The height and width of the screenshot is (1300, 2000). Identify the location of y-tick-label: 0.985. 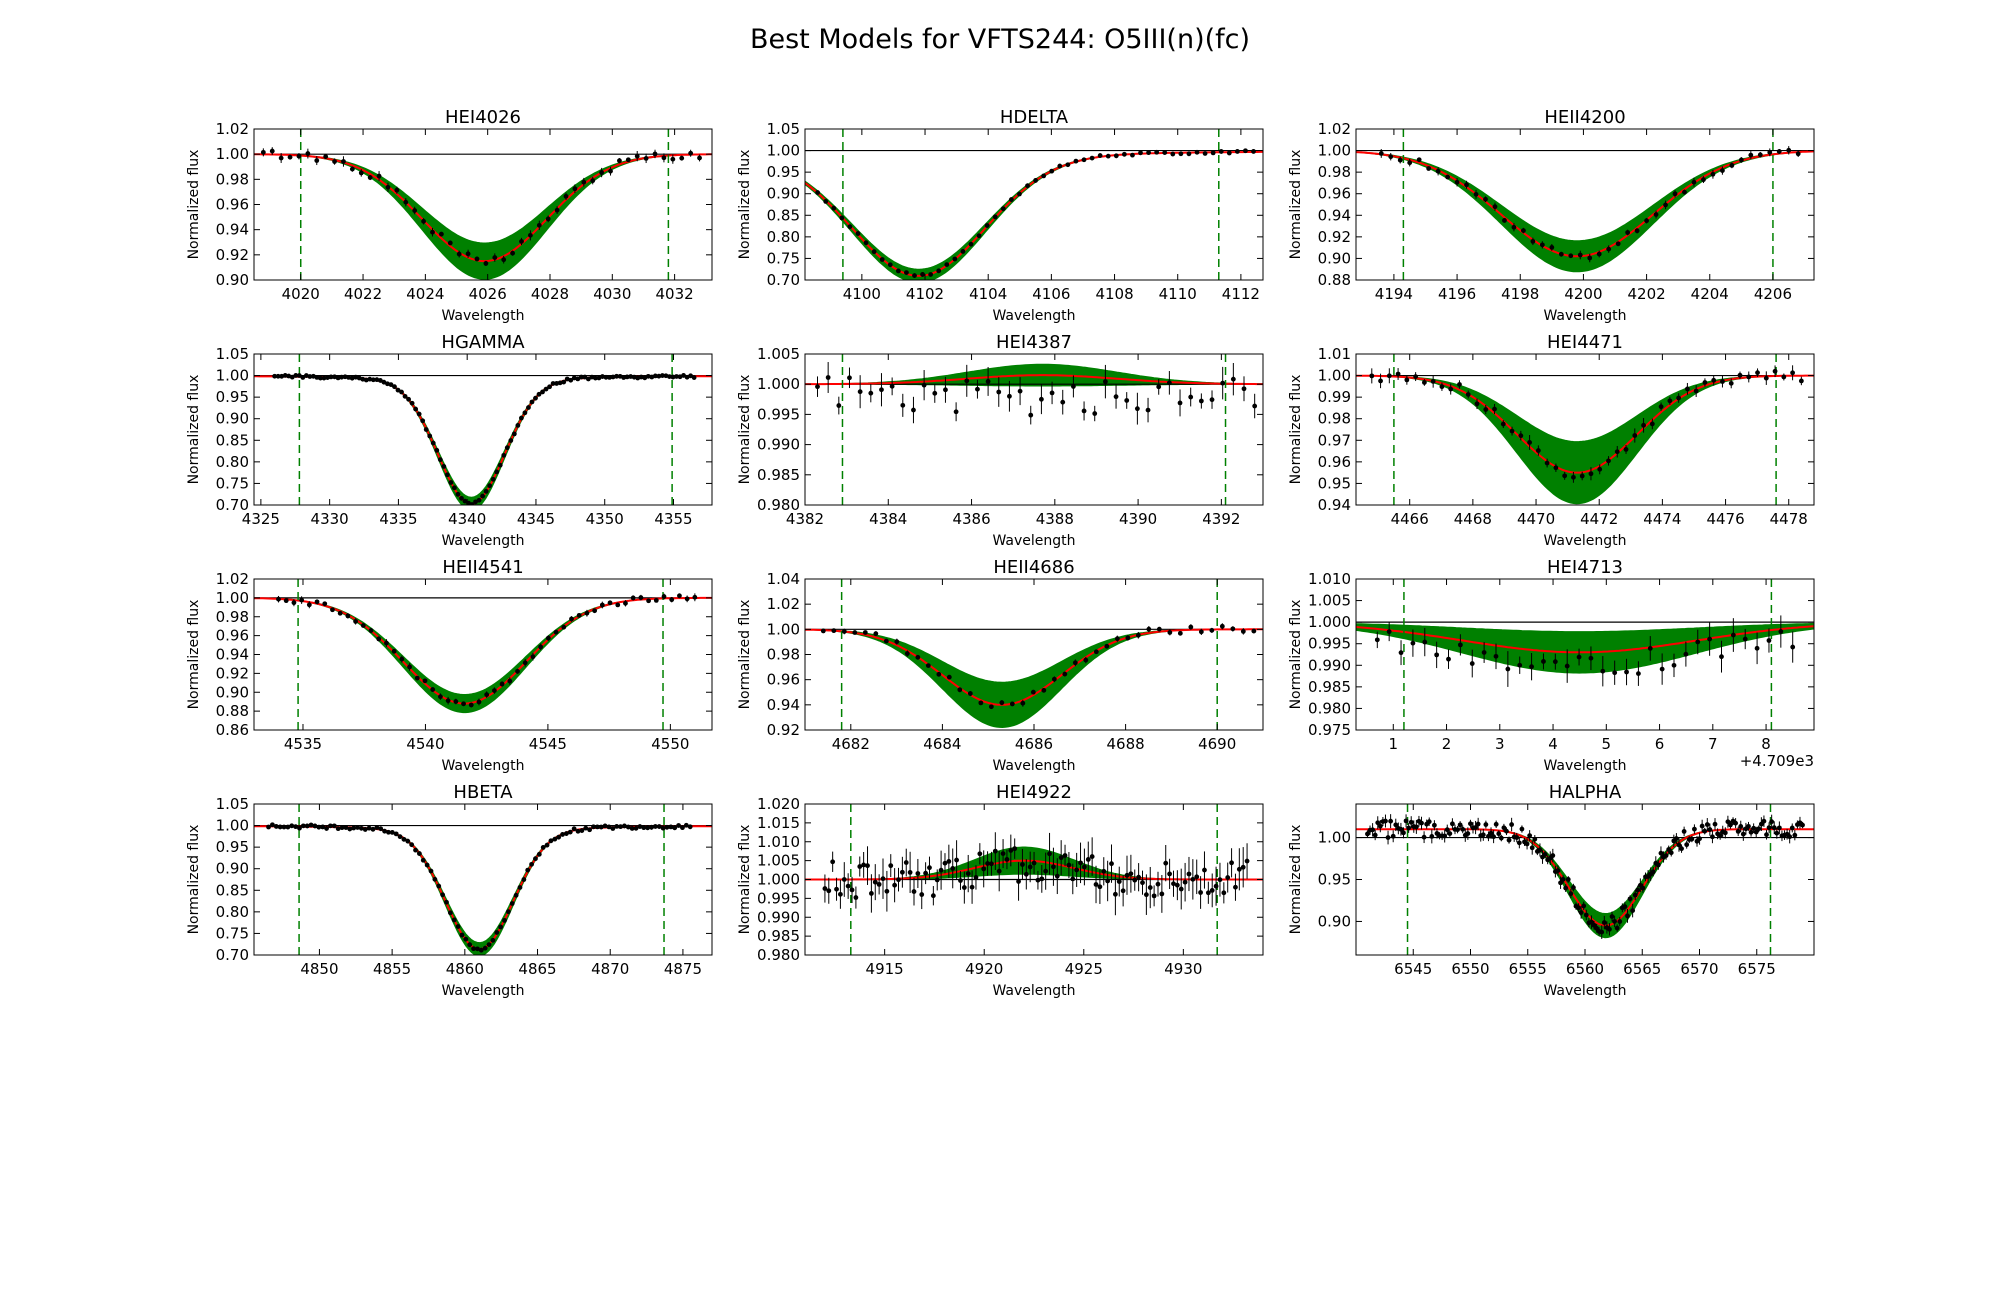
(778, 475).